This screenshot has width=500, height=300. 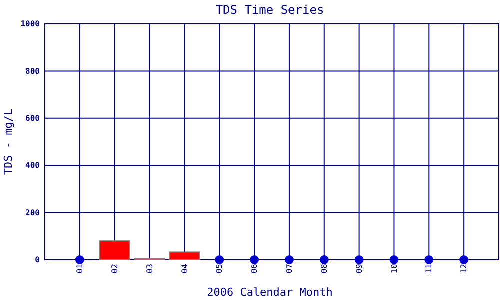 What do you see at coordinates (30, 24) in the screenshot?
I see `y-tick-label: 1000` at bounding box center [30, 24].